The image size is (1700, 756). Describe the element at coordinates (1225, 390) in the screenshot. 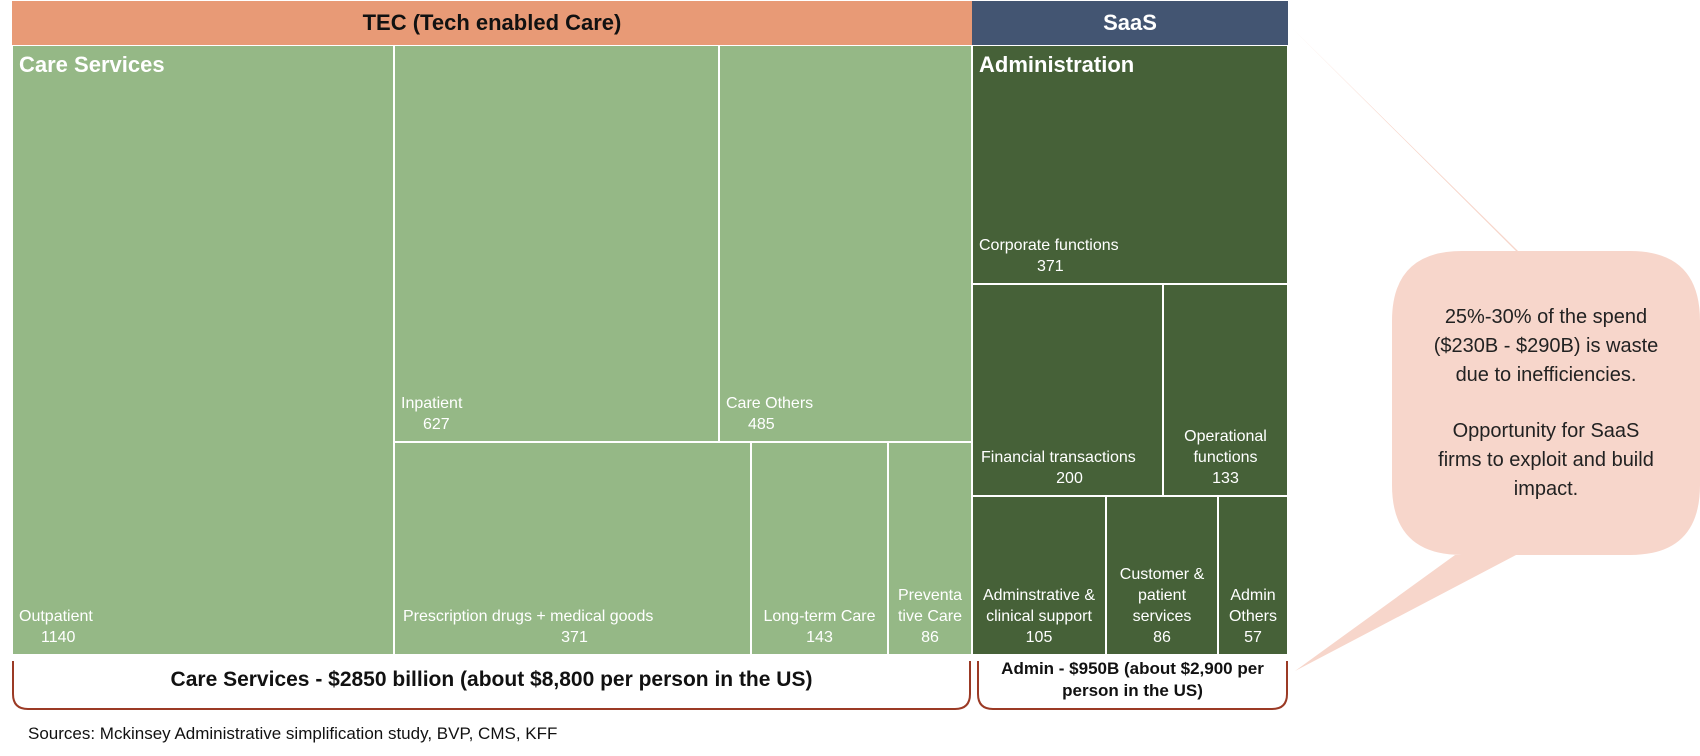

I see `tile-operational-functions: Operational functions 133` at that location.